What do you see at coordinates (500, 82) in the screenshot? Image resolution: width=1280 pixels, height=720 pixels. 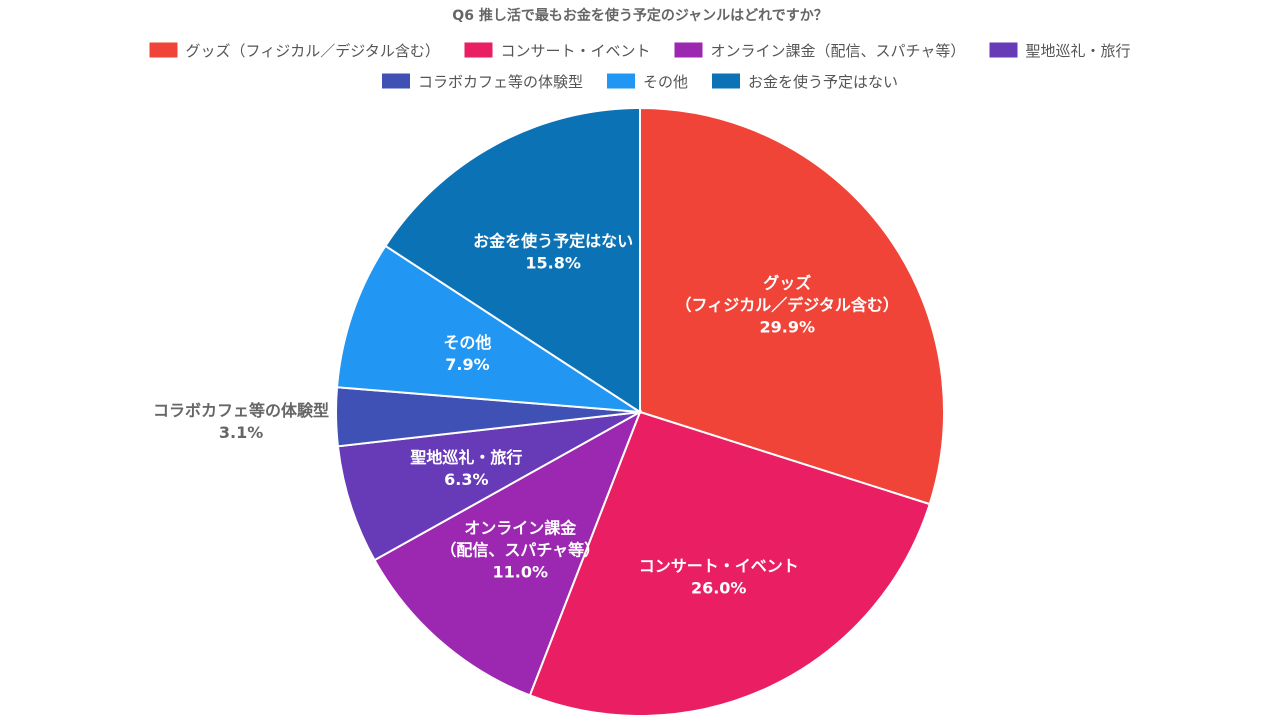 I see `legend-label-4: コラボカフェ等の体験型` at bounding box center [500, 82].